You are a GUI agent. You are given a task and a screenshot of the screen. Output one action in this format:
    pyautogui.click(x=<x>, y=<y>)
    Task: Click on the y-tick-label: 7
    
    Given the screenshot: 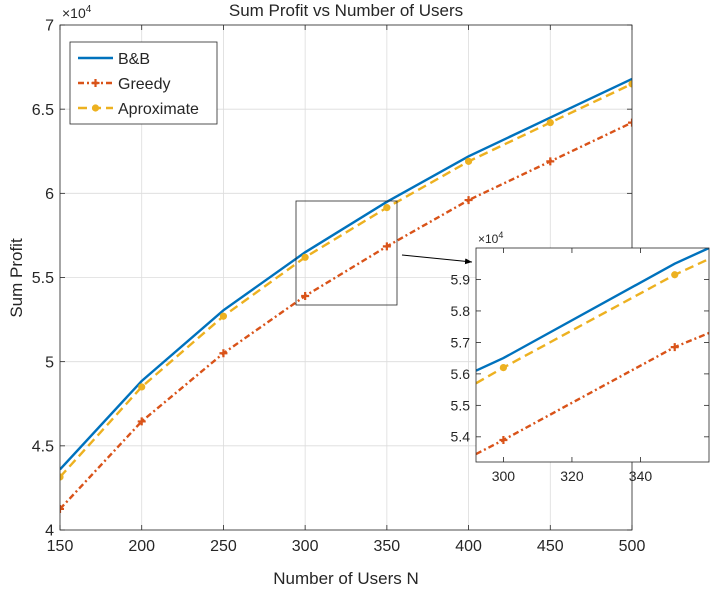 What is the action you would take?
    pyautogui.click(x=49, y=26)
    